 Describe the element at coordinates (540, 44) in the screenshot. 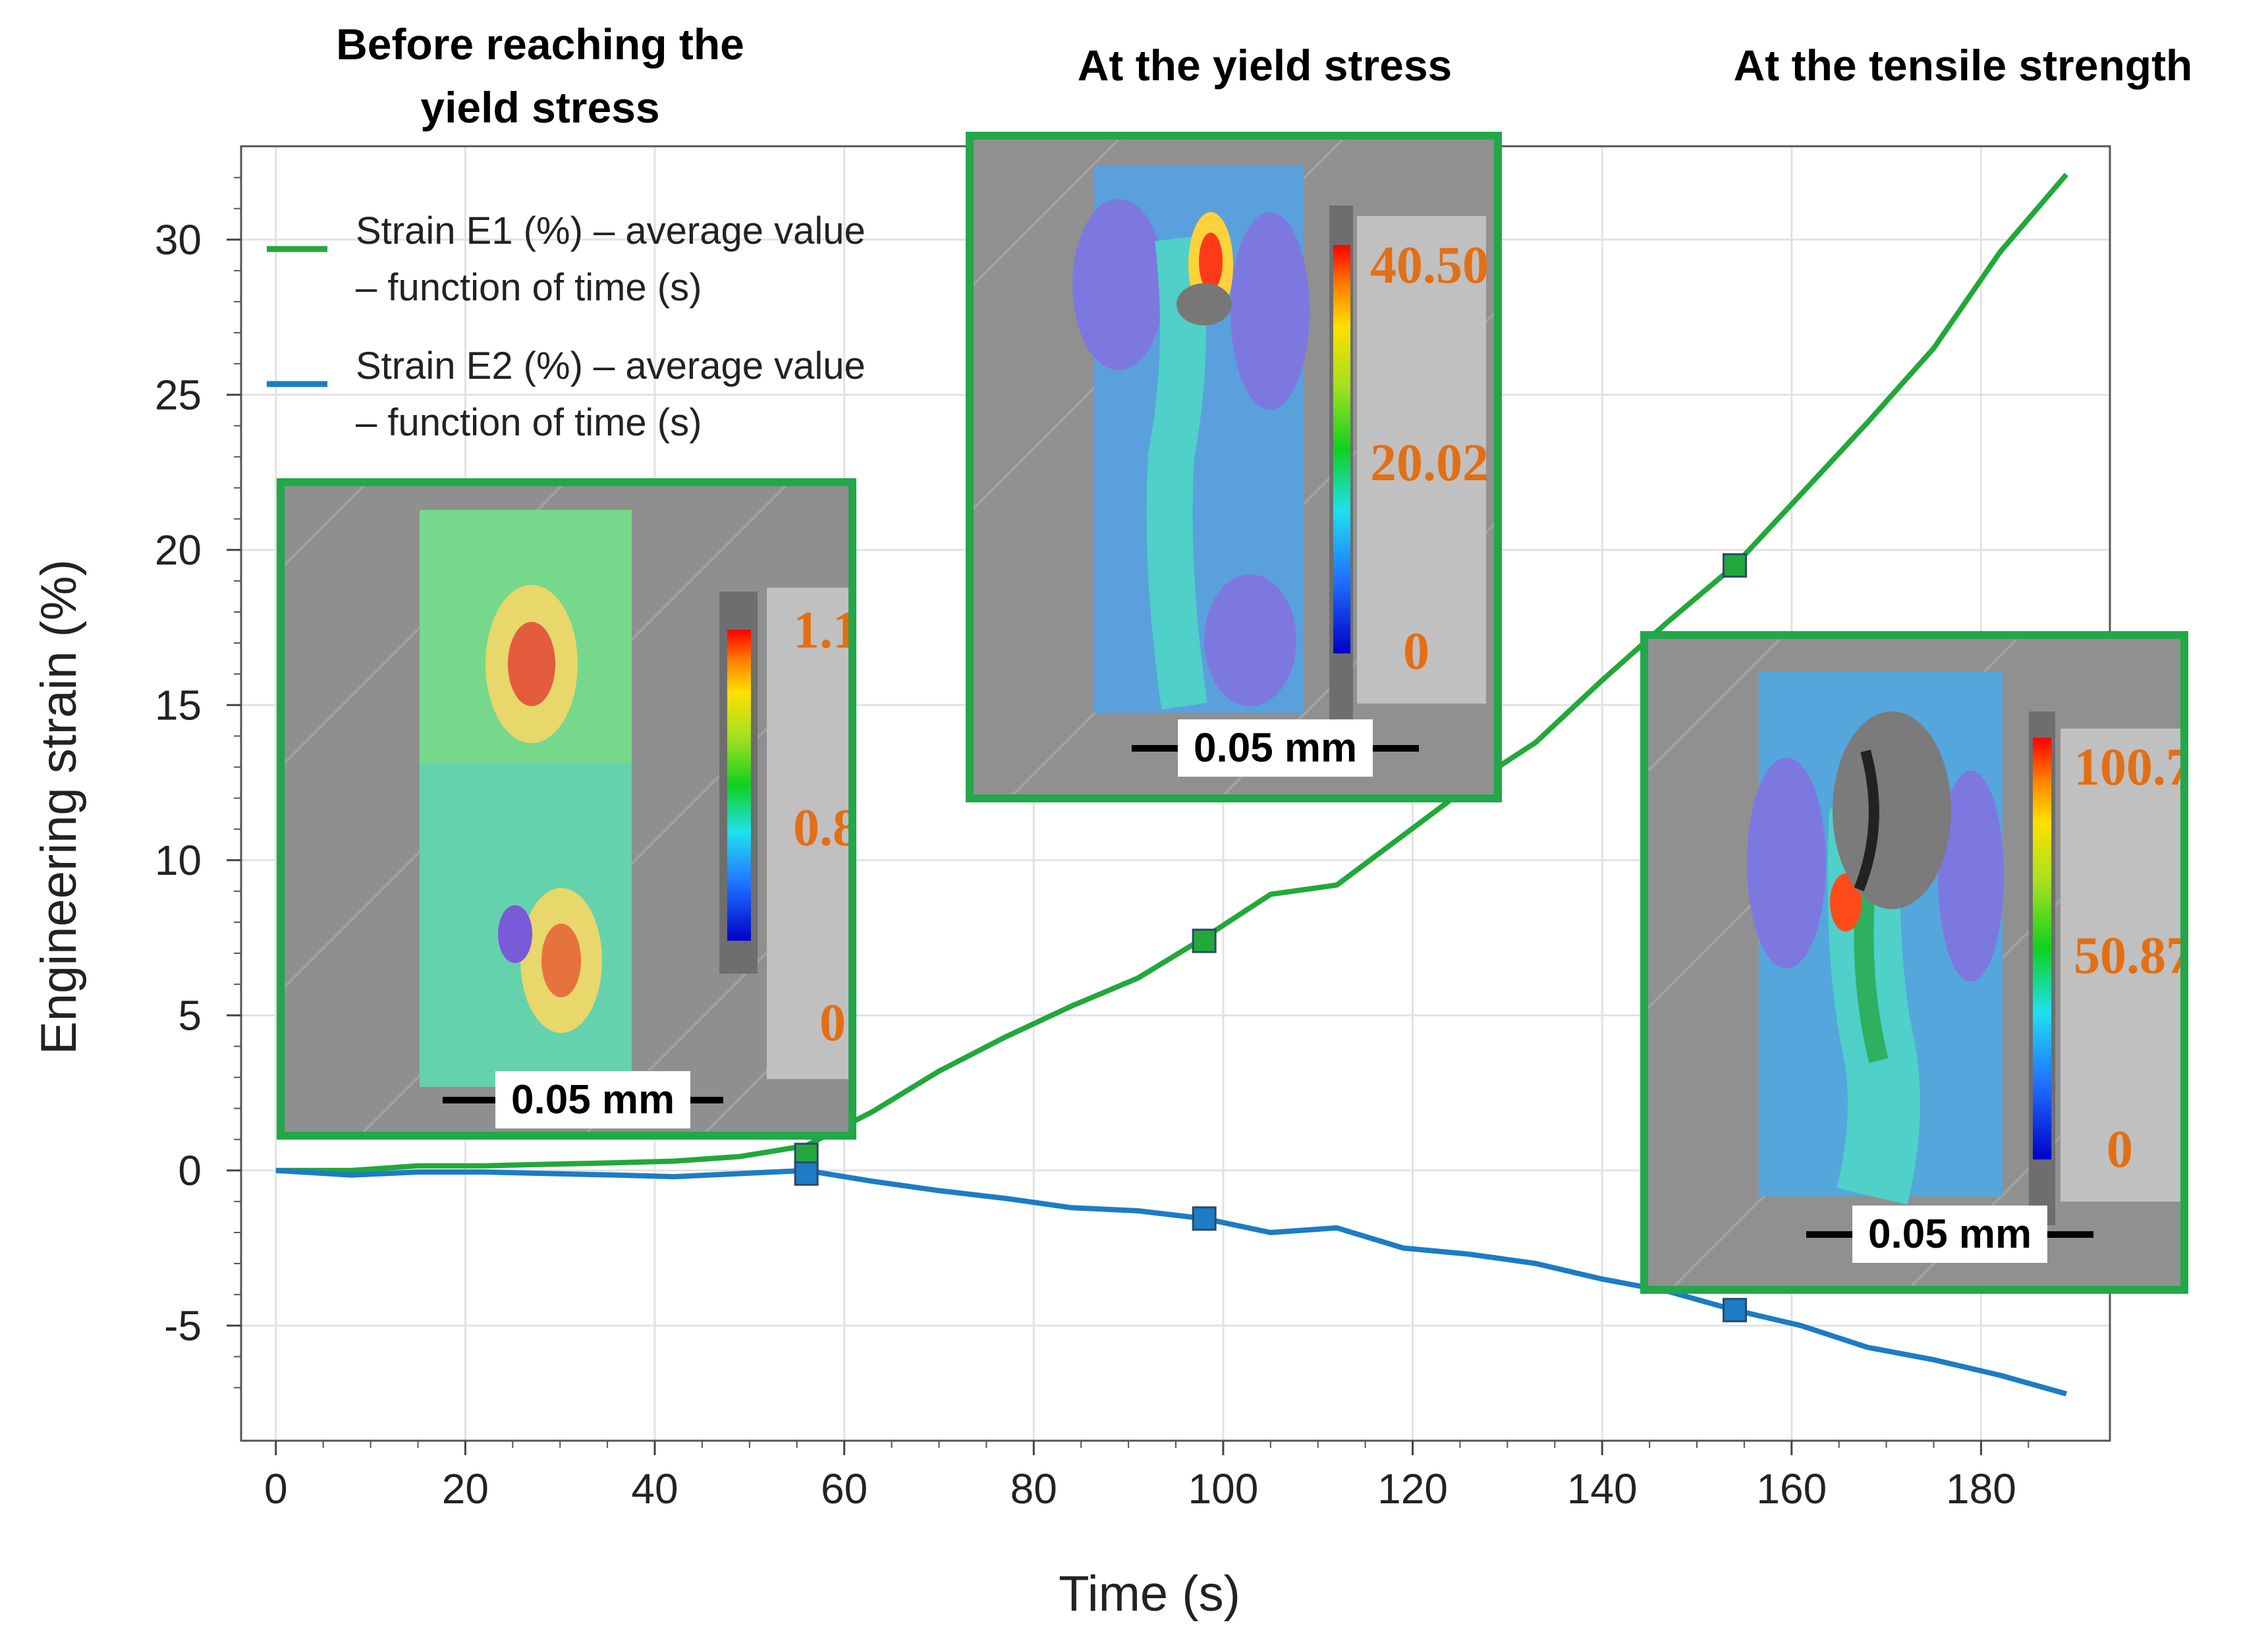

I see `stage-title-line: Before reaching the` at that location.